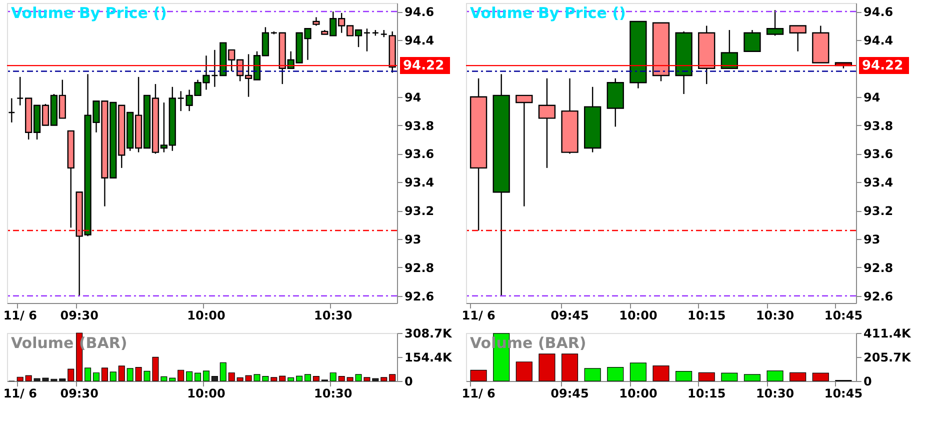 This screenshot has height=421, width=937. I want to click on y-tick-label: 411.4K, so click(888, 333).